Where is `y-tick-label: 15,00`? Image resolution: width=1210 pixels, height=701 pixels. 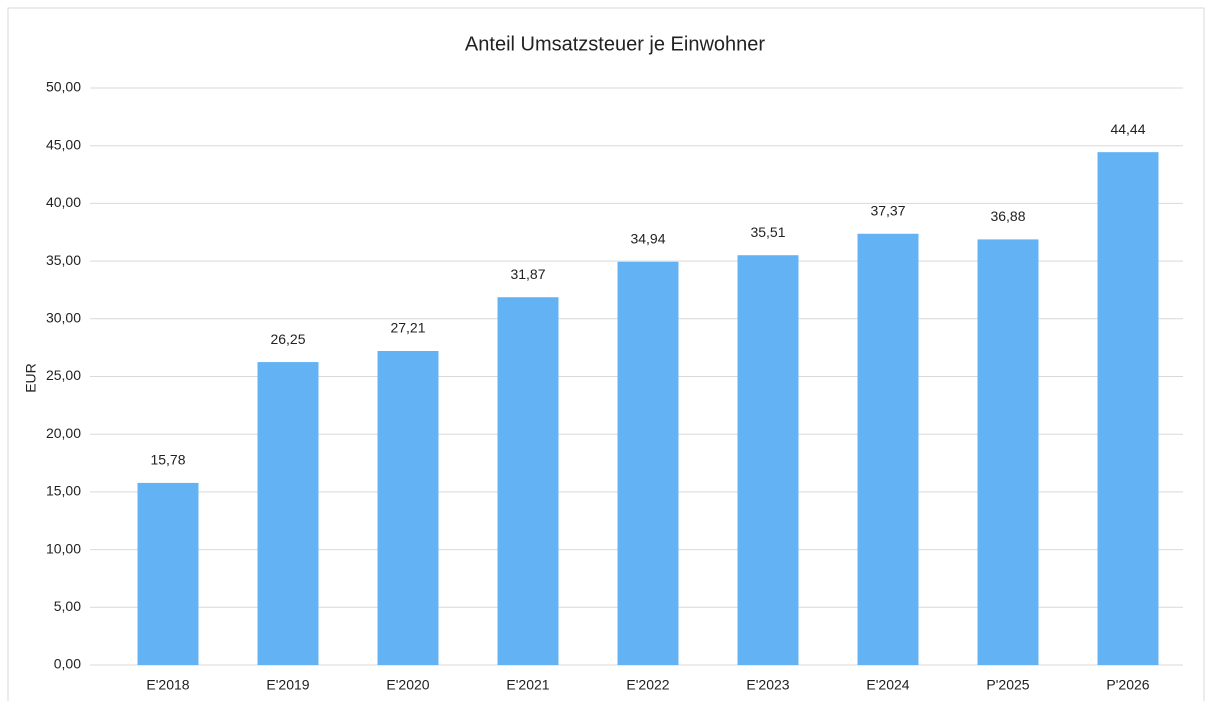 y-tick-label: 15,00 is located at coordinates (63, 491).